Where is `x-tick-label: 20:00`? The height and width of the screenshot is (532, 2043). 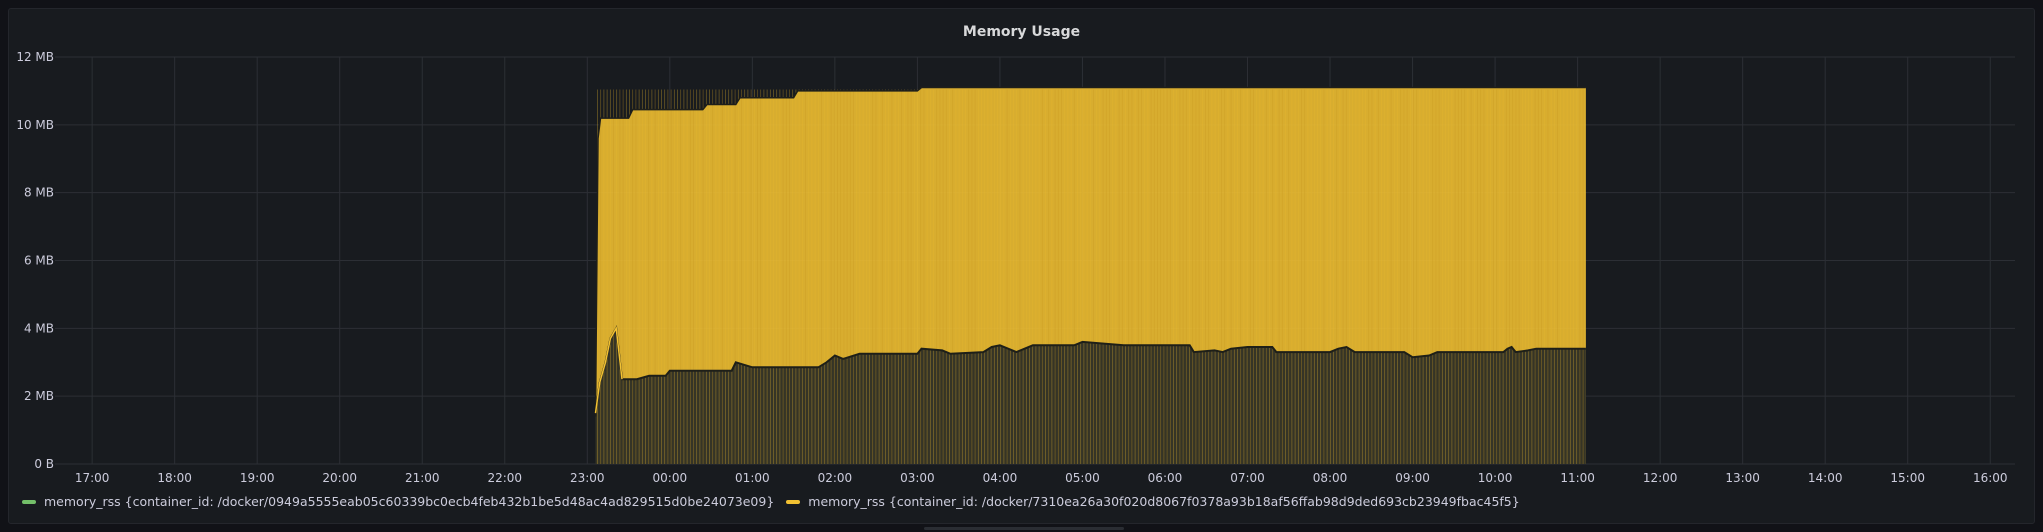 x-tick-label: 20:00 is located at coordinates (339, 478).